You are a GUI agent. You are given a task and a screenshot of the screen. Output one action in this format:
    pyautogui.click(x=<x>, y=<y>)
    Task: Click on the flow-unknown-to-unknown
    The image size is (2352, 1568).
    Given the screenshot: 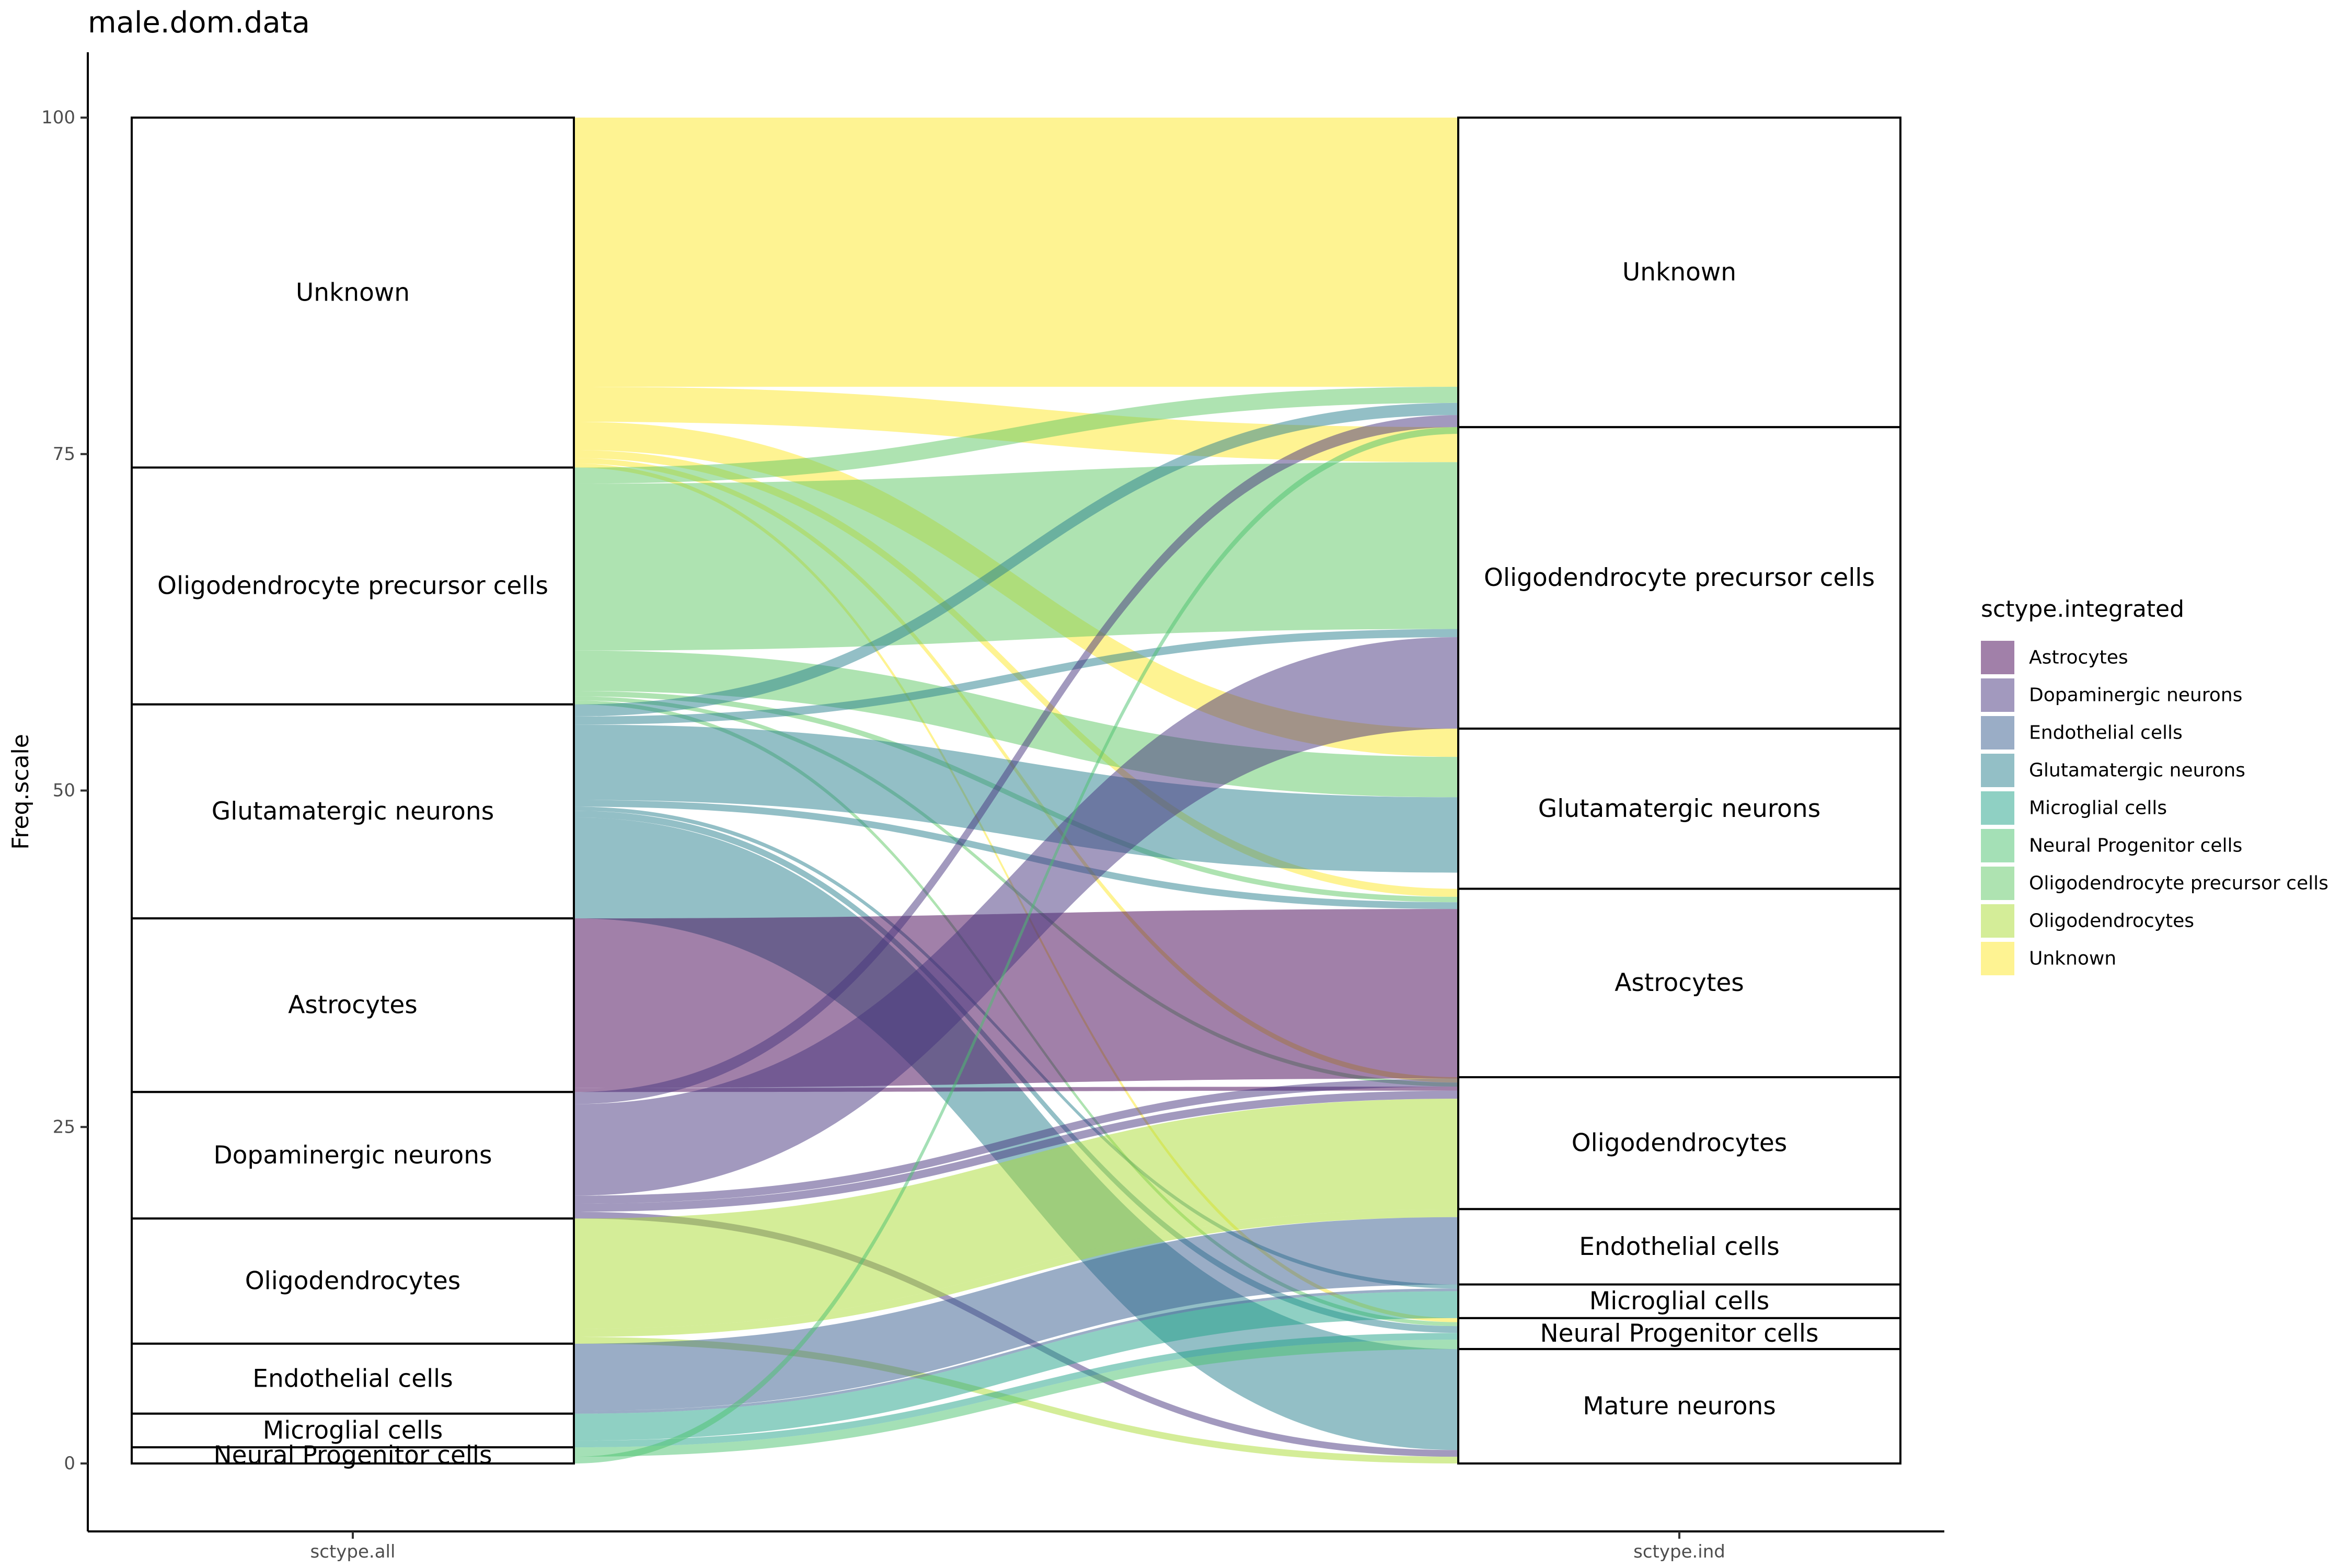 What is the action you would take?
    pyautogui.click(x=1016, y=252)
    